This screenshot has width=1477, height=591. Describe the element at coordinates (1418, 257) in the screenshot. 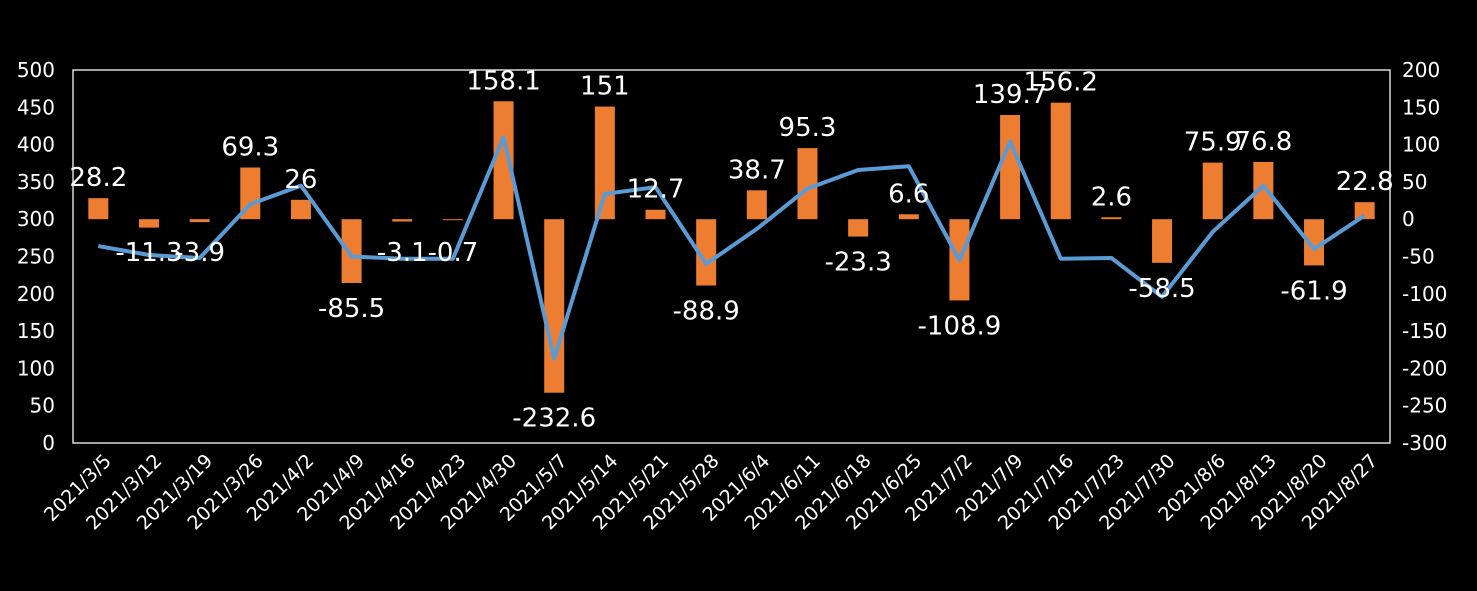

I see `right-axis-tick: -50` at that location.